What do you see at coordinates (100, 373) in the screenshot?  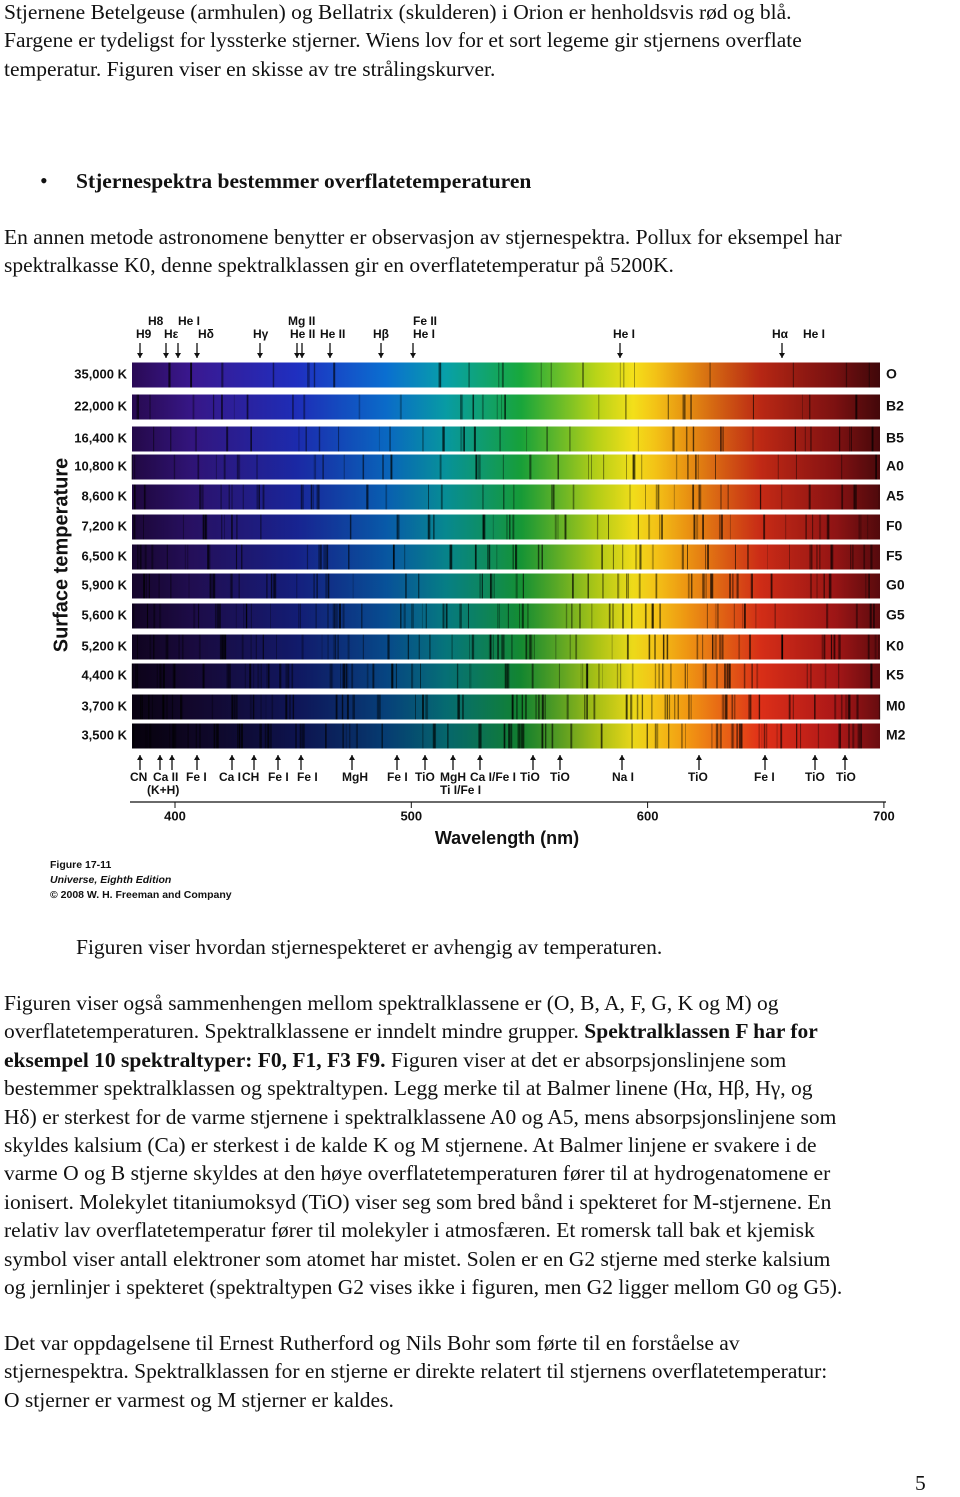 I see `temperature-label: 35,000 K` at bounding box center [100, 373].